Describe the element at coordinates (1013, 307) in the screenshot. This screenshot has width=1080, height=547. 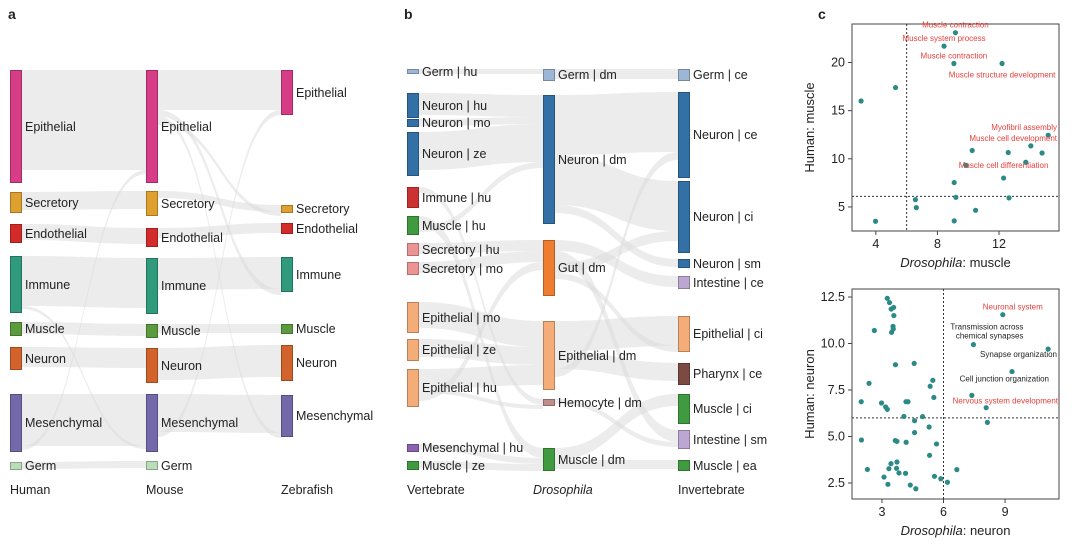
I see `point-annotation: Neuronal system` at that location.